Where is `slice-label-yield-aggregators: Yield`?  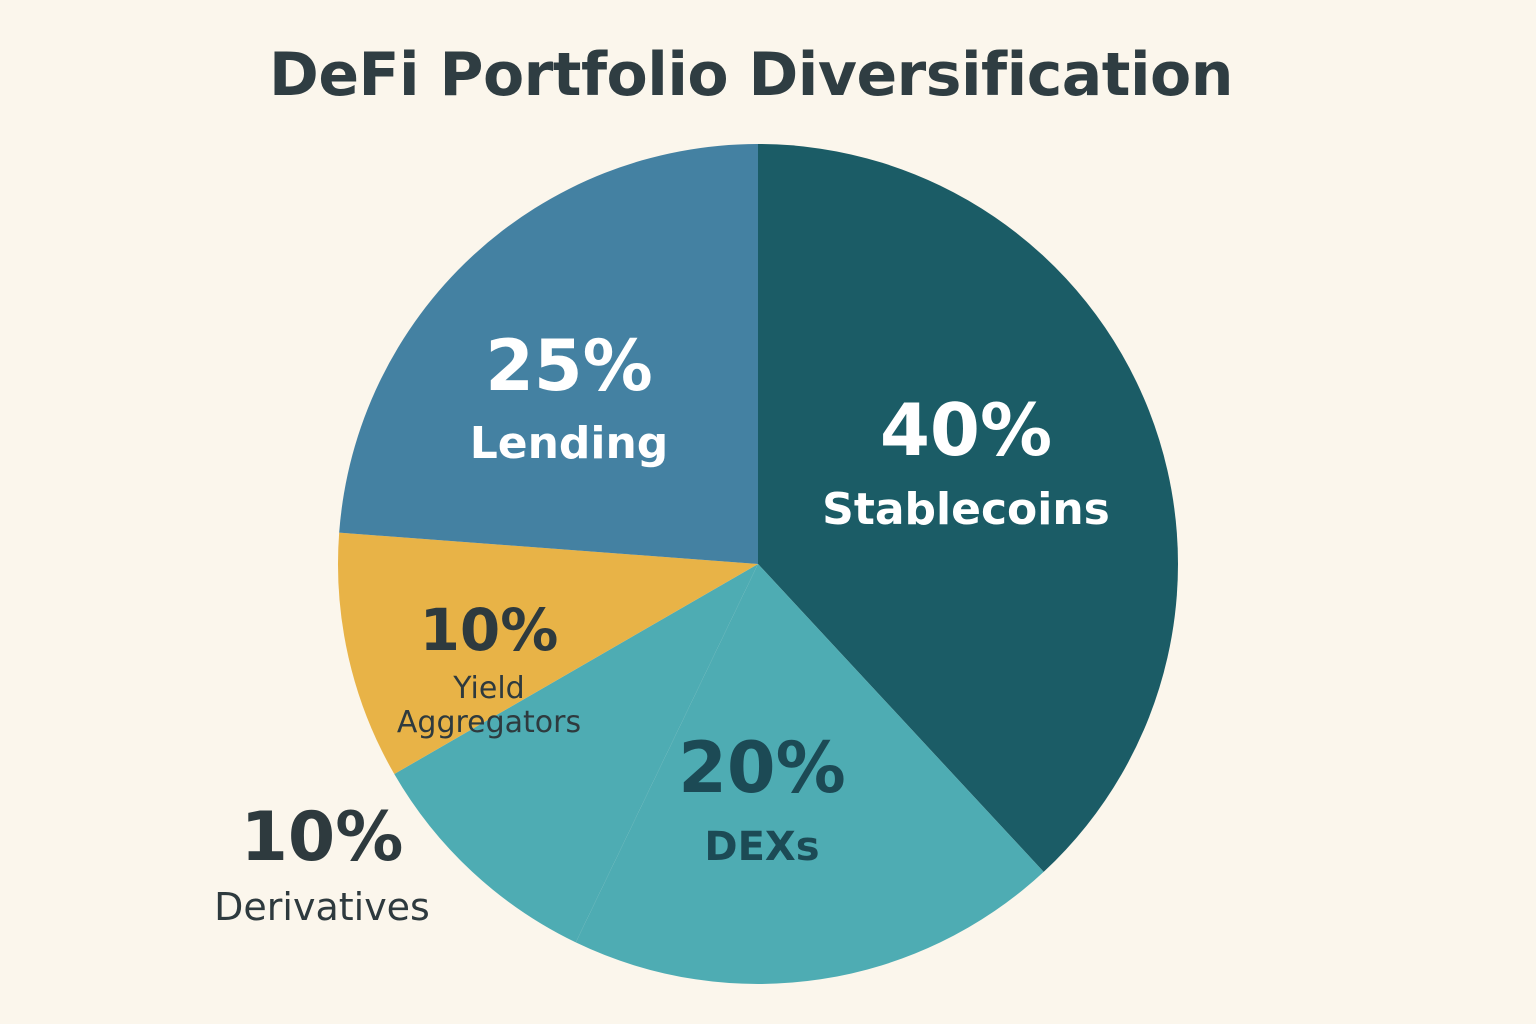
slice-label-yield-aggregators: Yield is located at coordinates (488, 688).